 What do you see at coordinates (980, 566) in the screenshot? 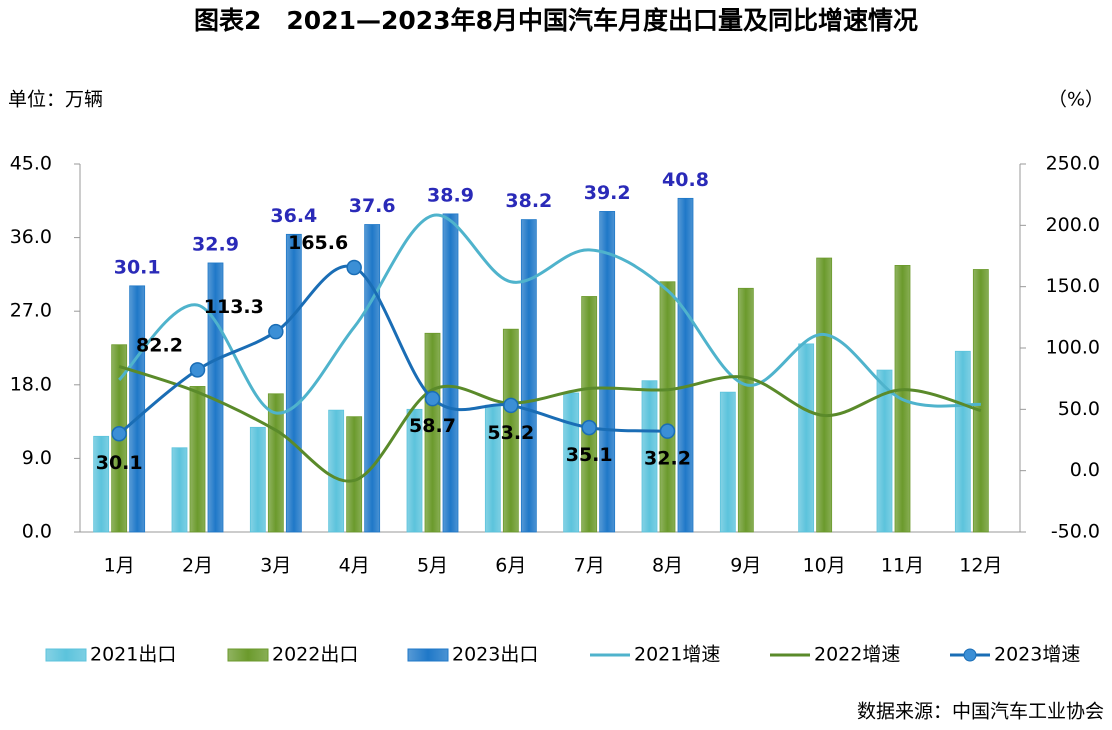
I see `x-tick-label: 12月` at bounding box center [980, 566].